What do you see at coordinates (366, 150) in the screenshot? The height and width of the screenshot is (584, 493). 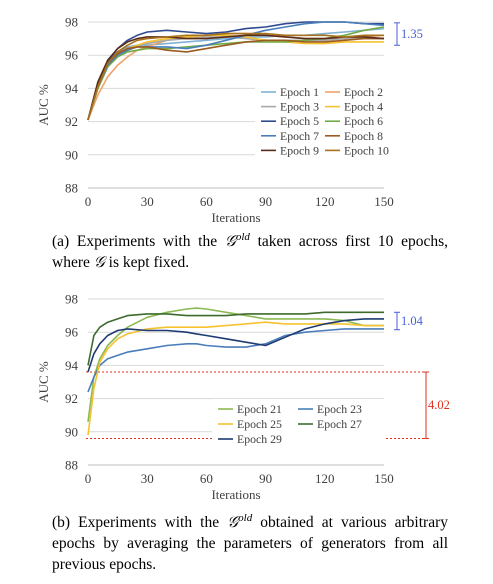 I see `legend-label: Epoch 10` at bounding box center [366, 150].